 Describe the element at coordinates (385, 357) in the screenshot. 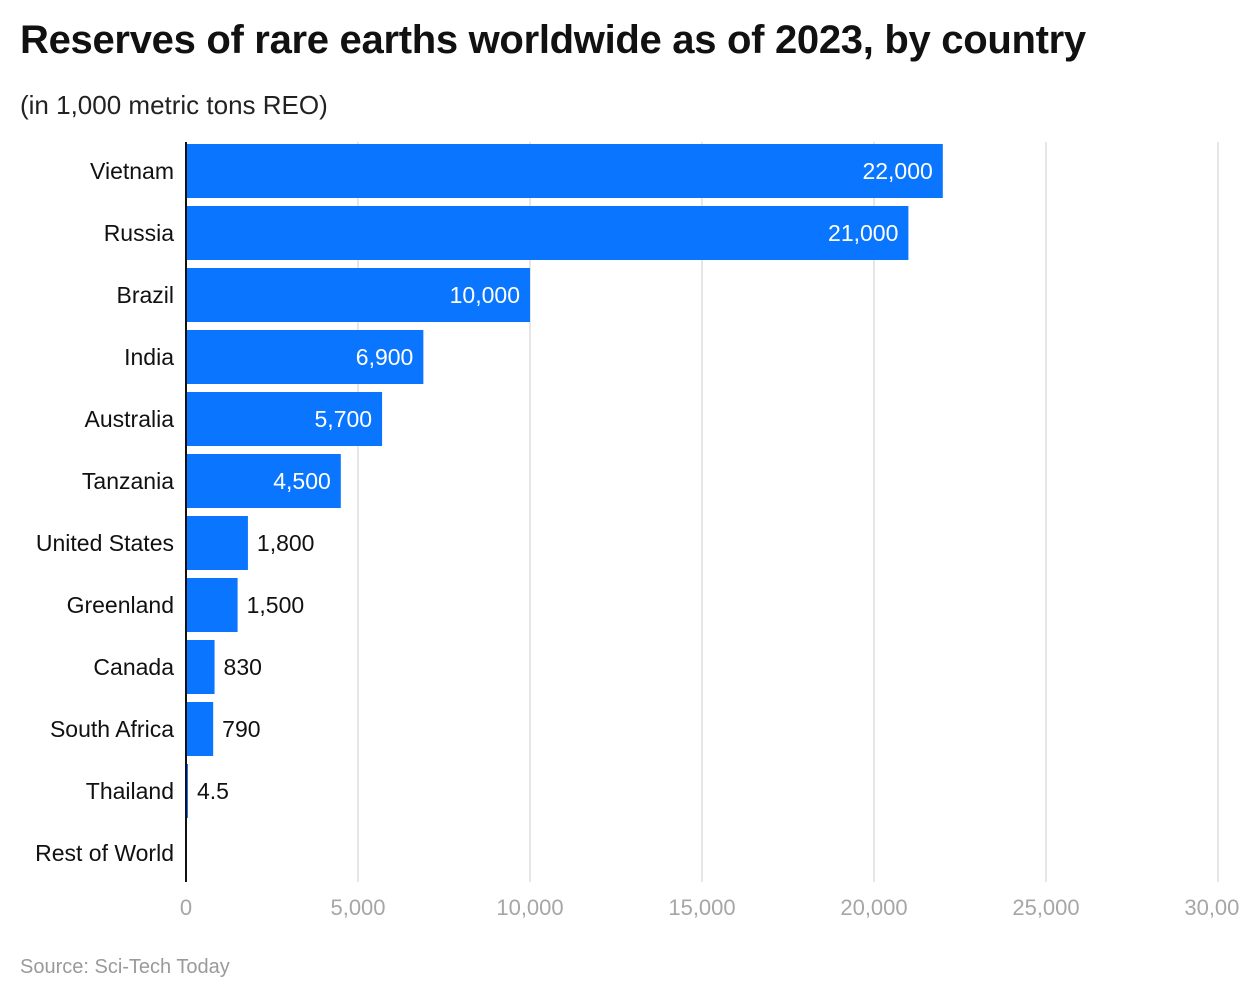

I see `data-label: 6,900` at that location.